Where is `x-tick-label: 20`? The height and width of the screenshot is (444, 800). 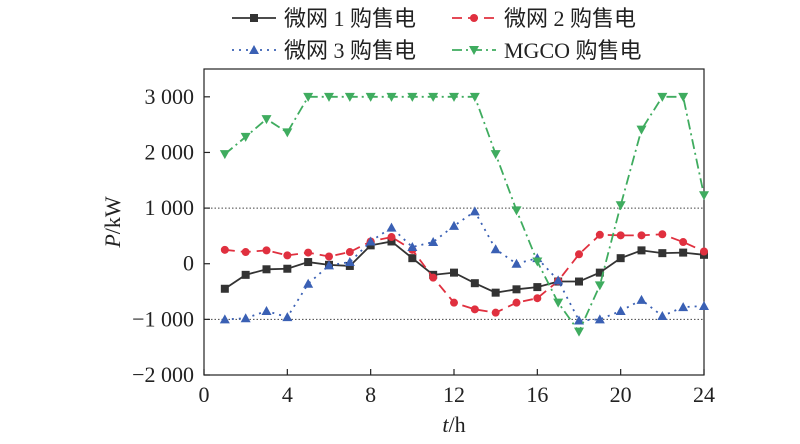 x-tick-label: 20 is located at coordinates (621, 394).